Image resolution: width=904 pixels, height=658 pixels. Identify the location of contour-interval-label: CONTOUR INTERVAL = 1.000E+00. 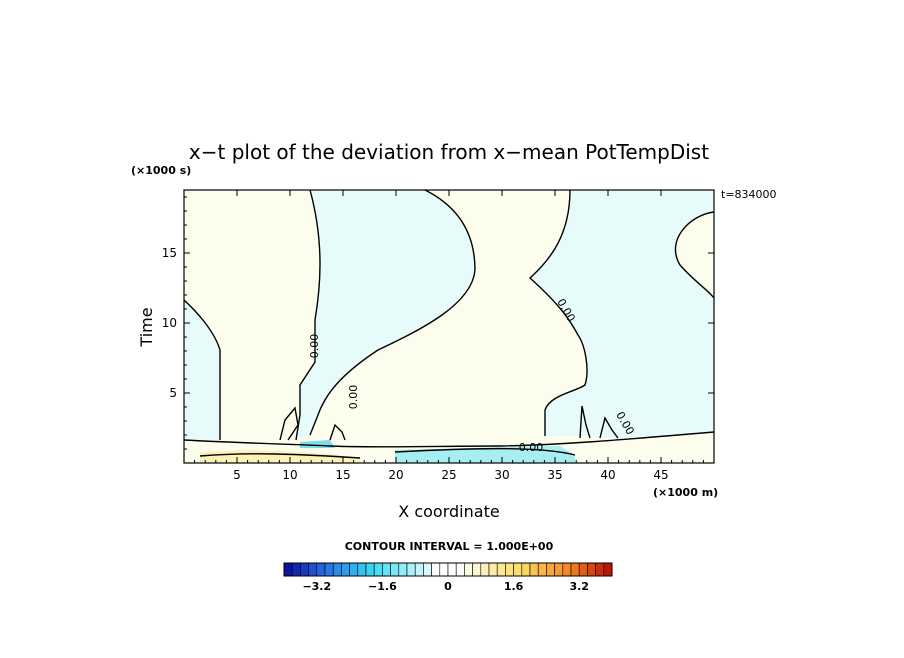
(449, 546).